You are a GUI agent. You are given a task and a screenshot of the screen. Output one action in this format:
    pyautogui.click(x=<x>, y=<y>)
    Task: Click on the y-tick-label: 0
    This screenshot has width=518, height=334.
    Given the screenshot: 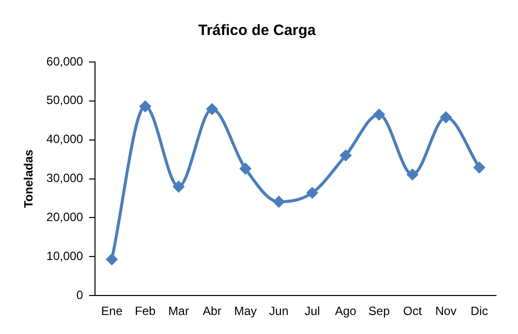 What is the action you would take?
    pyautogui.click(x=80, y=295)
    